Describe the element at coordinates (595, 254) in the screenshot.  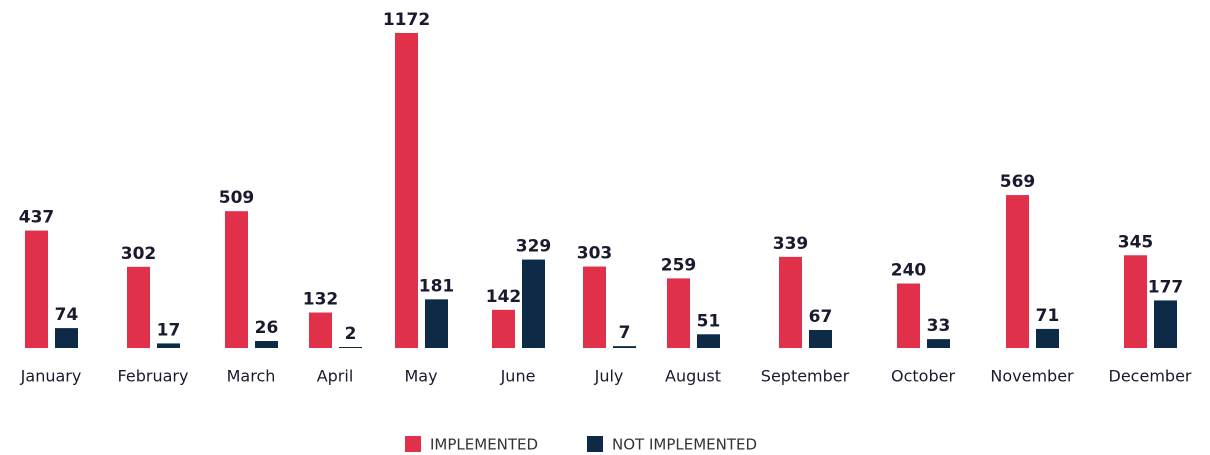
I see `value-label: 303` at that location.